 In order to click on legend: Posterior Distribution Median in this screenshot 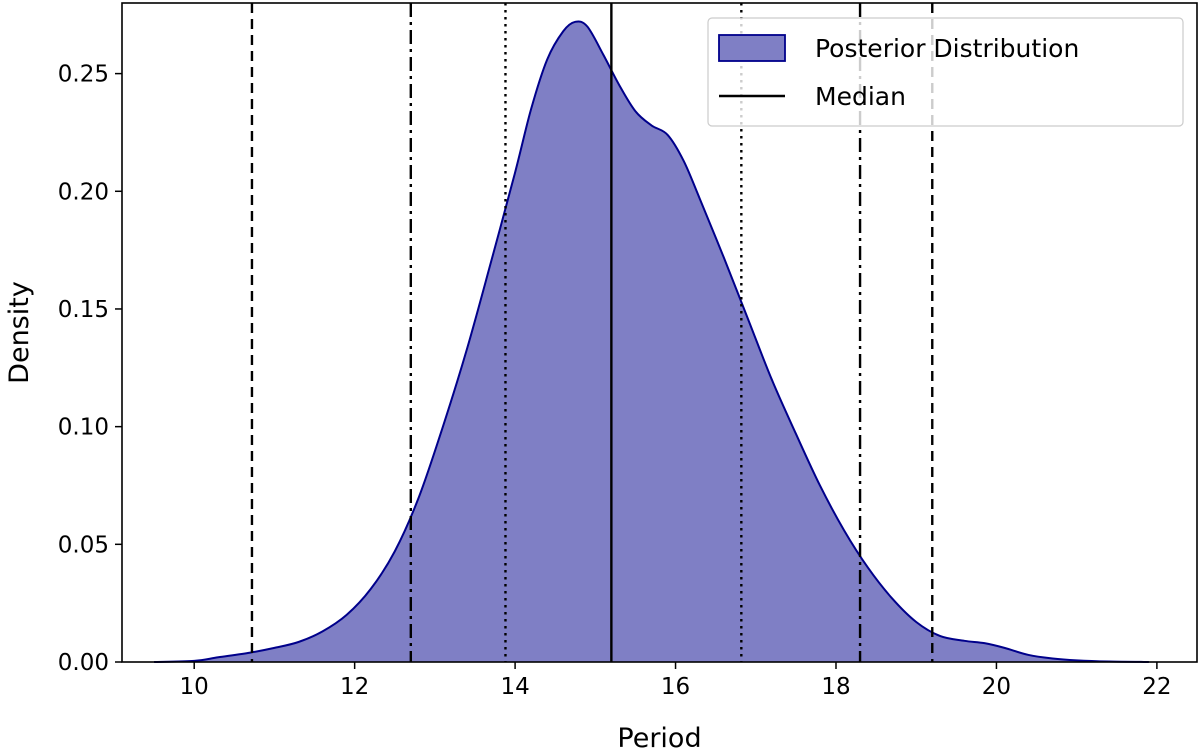, I will do `click(945, 72)`.